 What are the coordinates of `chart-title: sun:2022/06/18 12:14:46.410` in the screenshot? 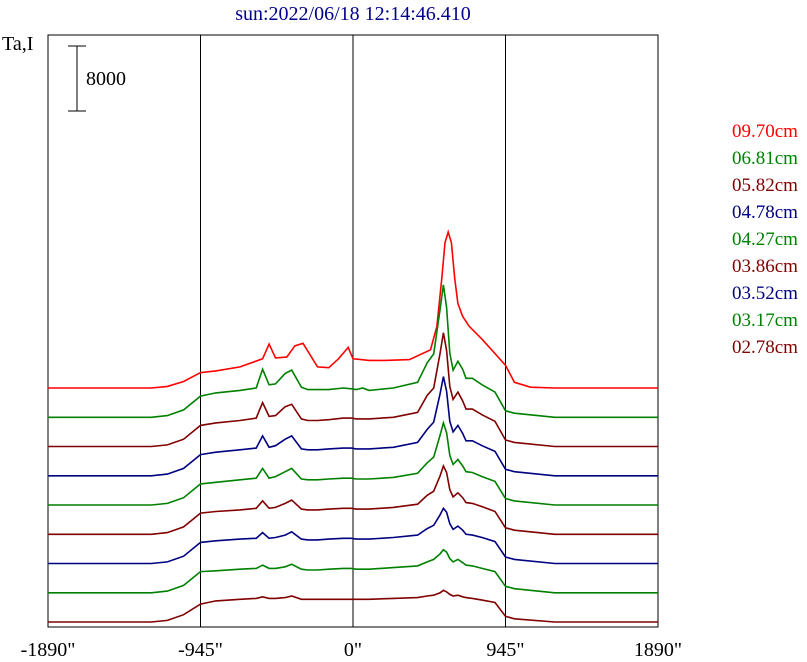 It's located at (353, 14).